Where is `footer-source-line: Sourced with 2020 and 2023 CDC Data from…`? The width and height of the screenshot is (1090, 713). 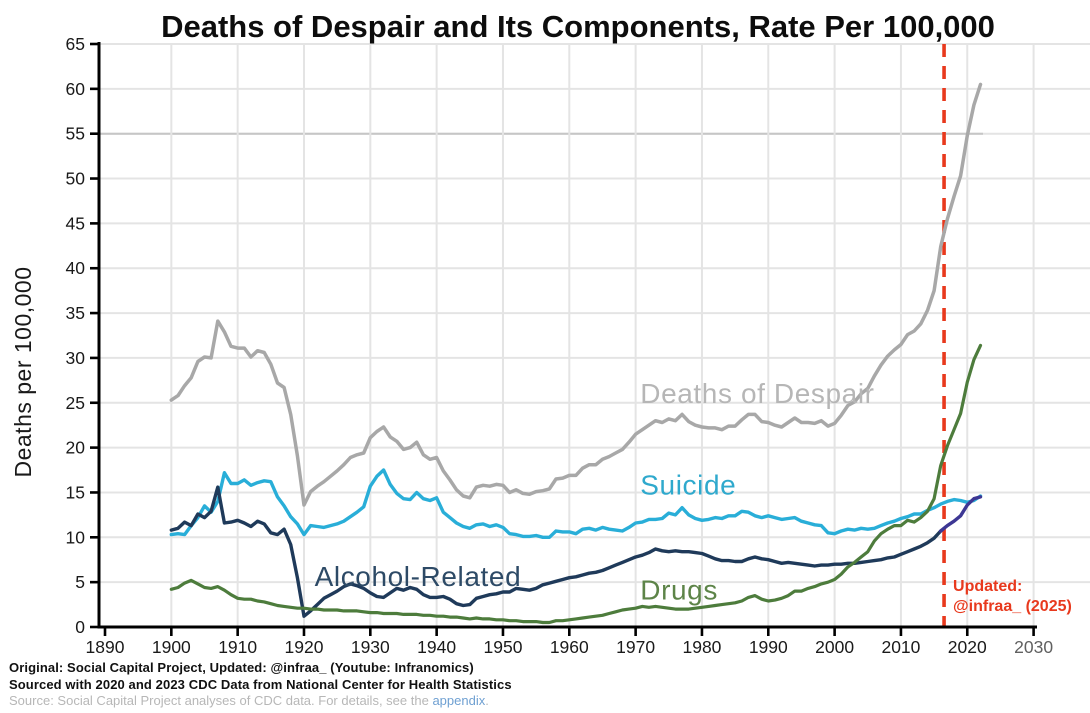 footer-source-line: Sourced with 2020 and 2023 CDC Data from… is located at coordinates (260, 684).